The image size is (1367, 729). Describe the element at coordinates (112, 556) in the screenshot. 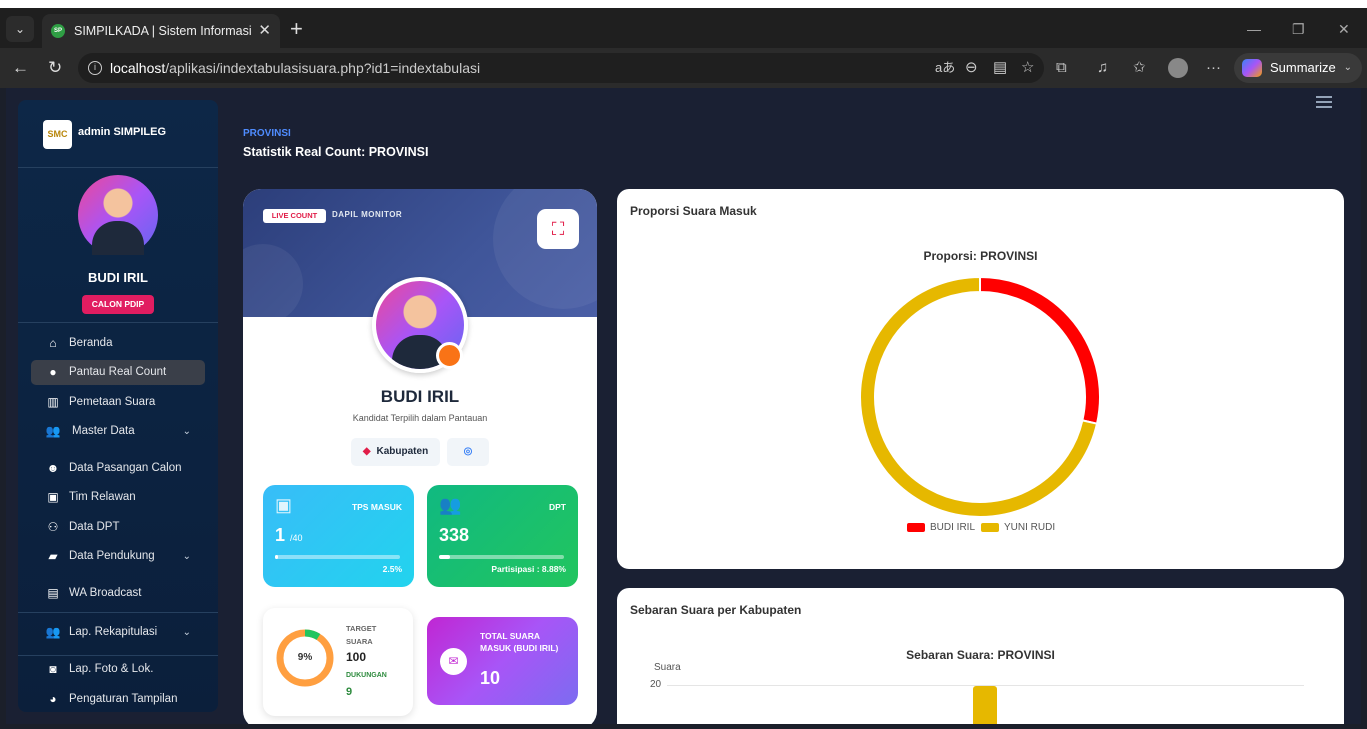

I see `sidebar-item-label: Data Pendukung` at that location.